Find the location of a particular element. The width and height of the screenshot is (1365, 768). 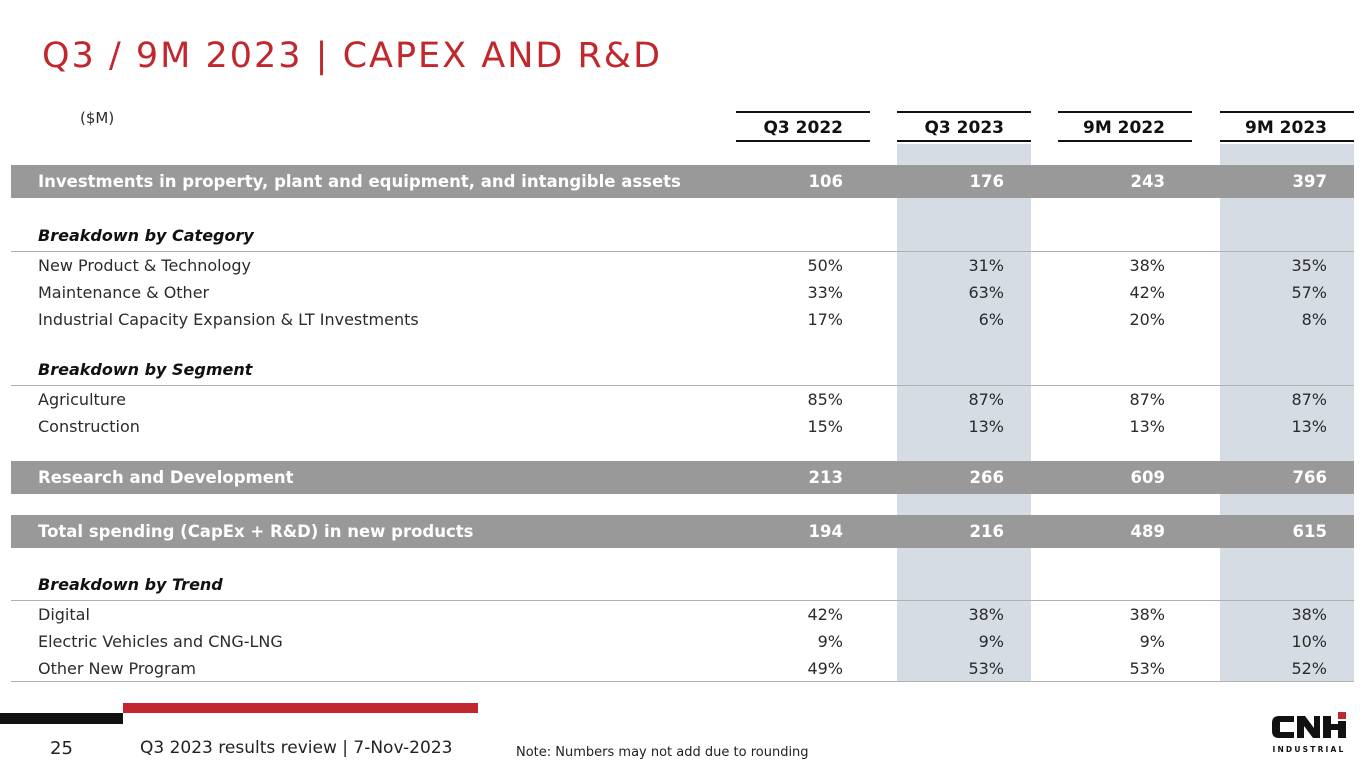

value-9m-2022: 13% is located at coordinates (1147, 426).